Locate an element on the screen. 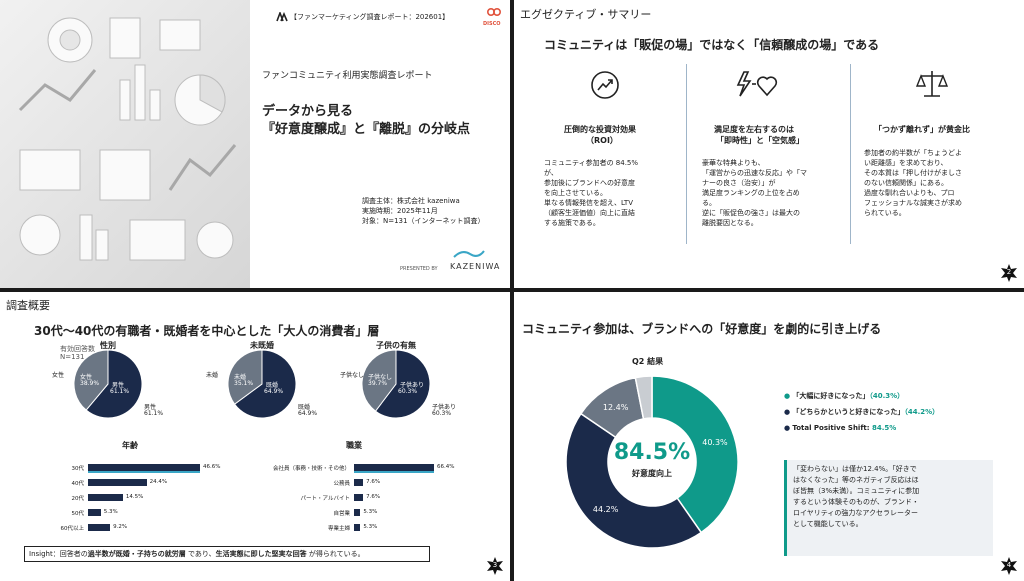 The height and width of the screenshot is (581, 1024). col1-title-line1: 圧倒的な投資対効果 is located at coordinates (600, 129).